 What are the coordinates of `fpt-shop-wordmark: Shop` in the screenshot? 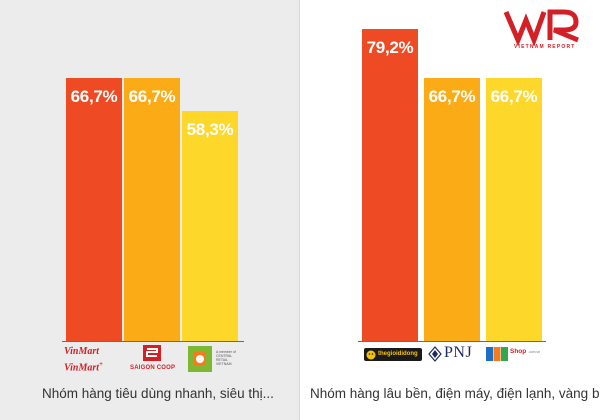 It's located at (518, 351).